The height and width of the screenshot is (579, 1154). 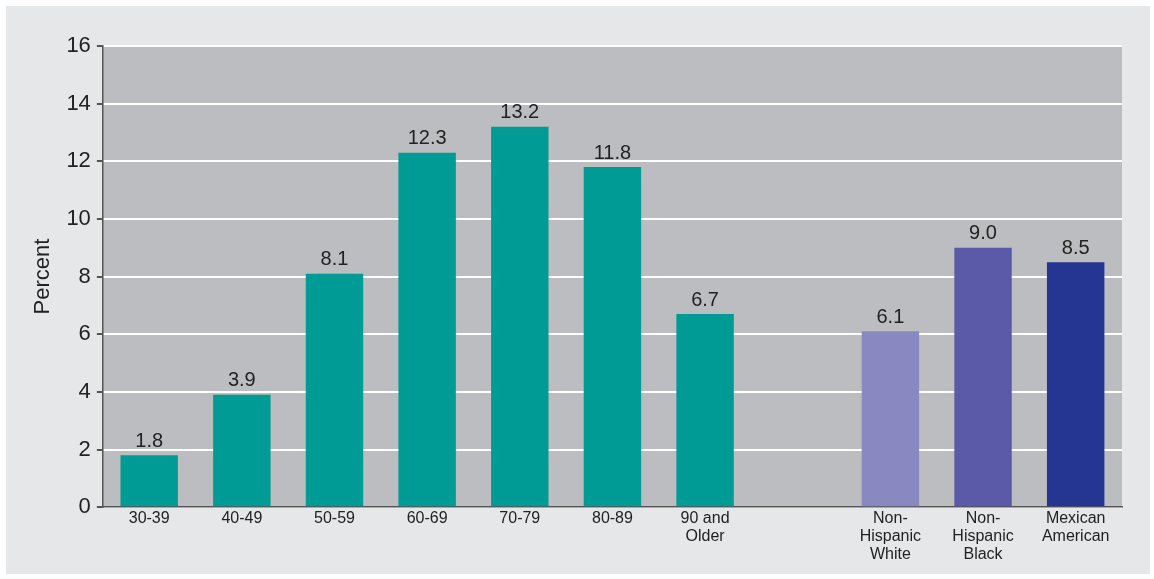 I want to click on data-label: 6.1, so click(x=890, y=315).